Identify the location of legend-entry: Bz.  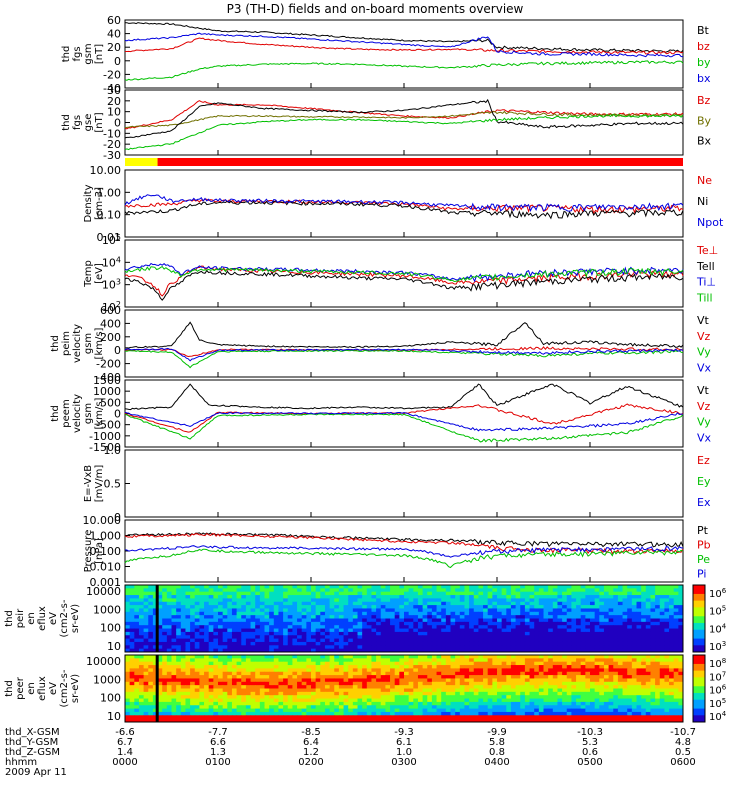
(704, 100).